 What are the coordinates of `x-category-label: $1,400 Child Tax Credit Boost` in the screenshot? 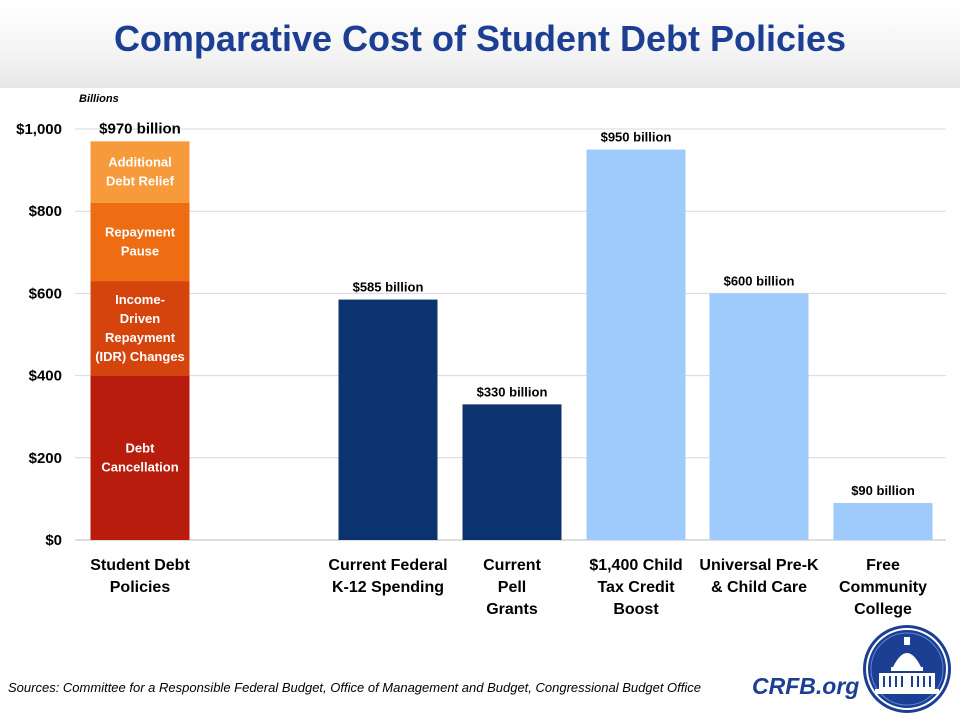 It's located at (635, 587).